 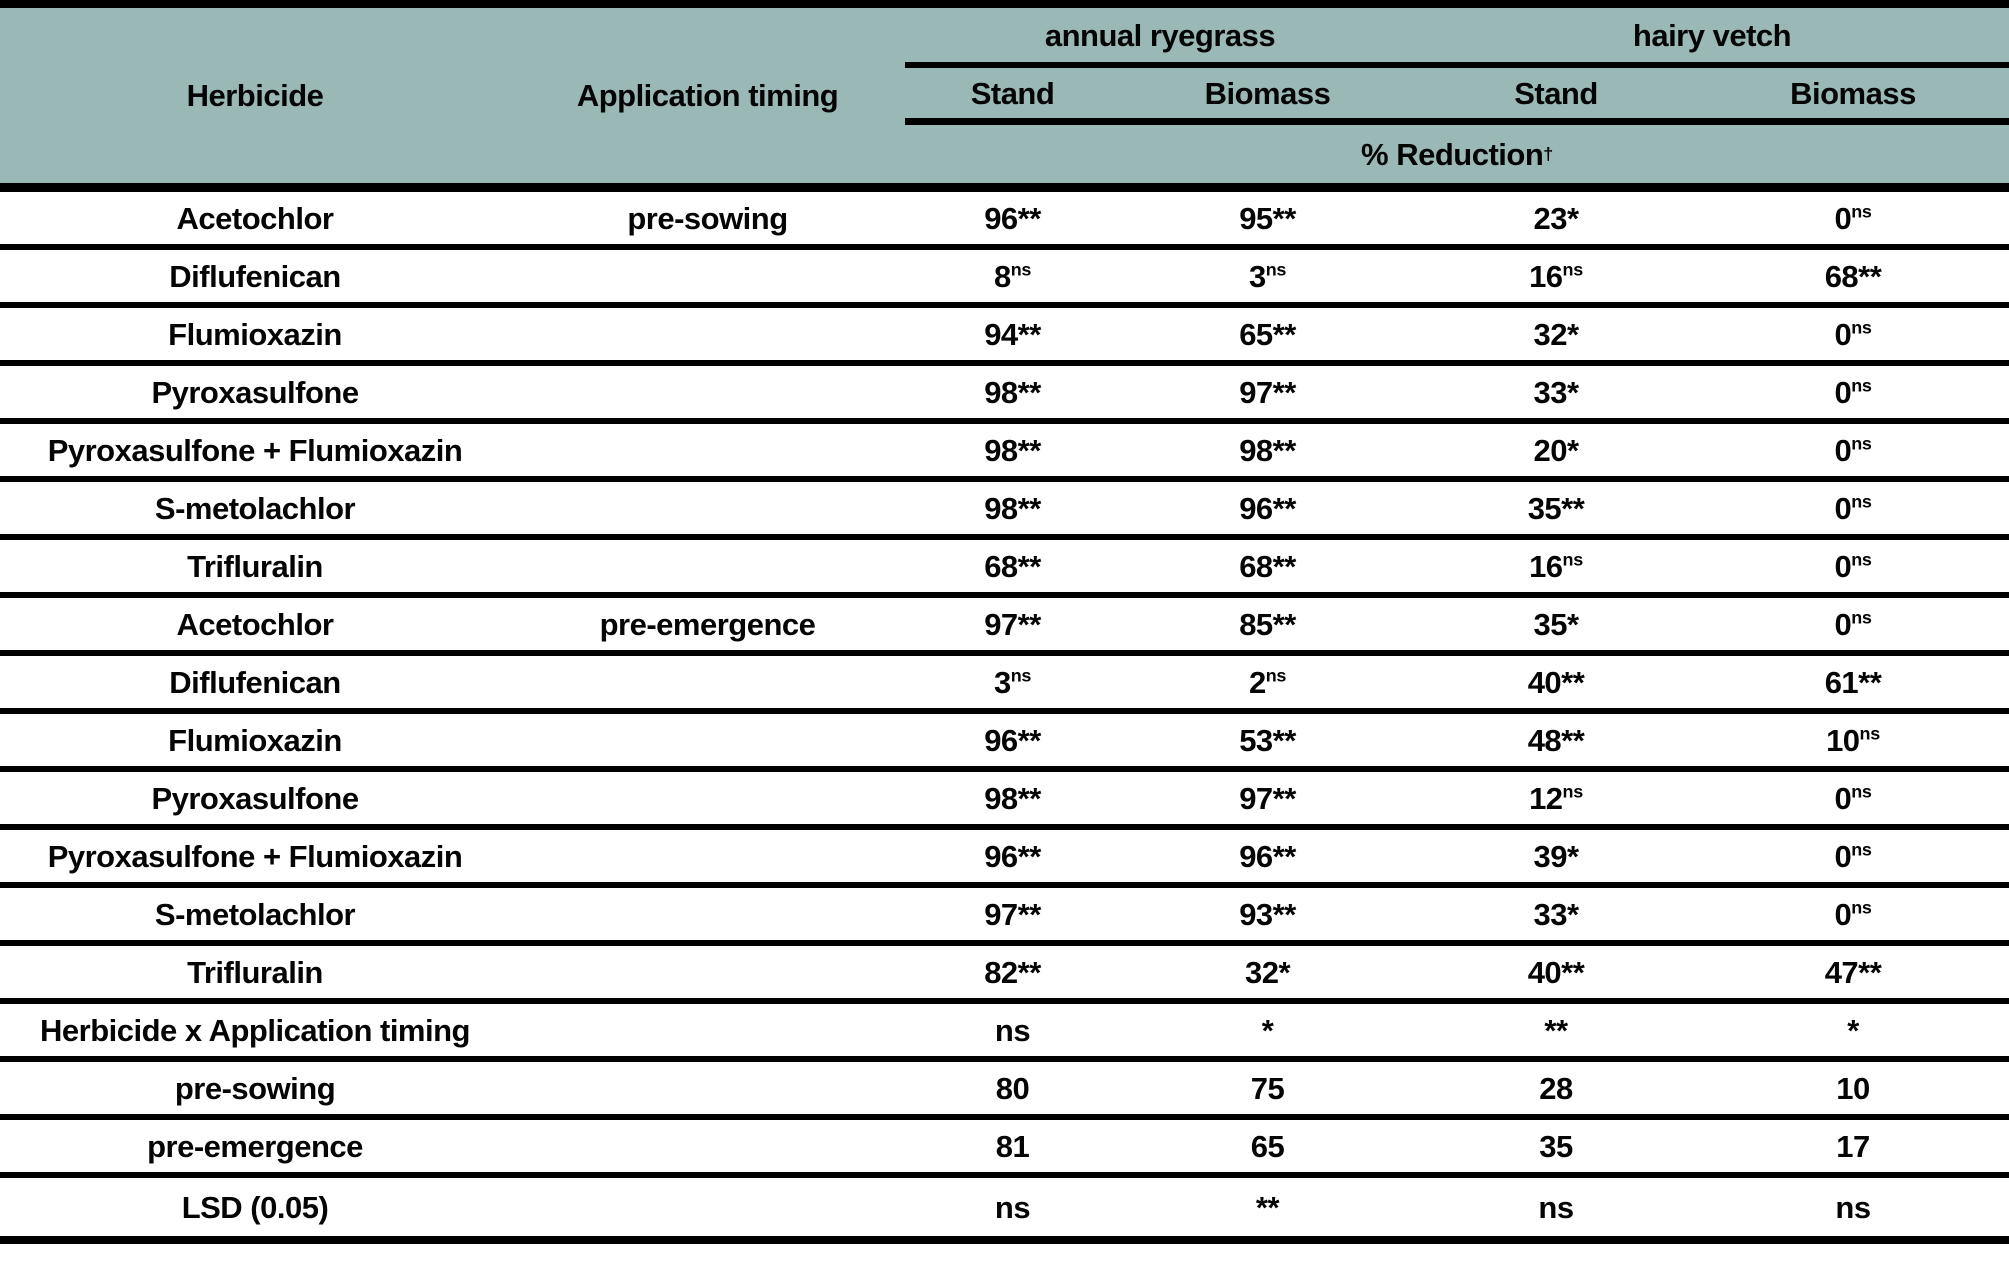 I want to click on timing-cell: pre-emergence, so click(x=707, y=624).